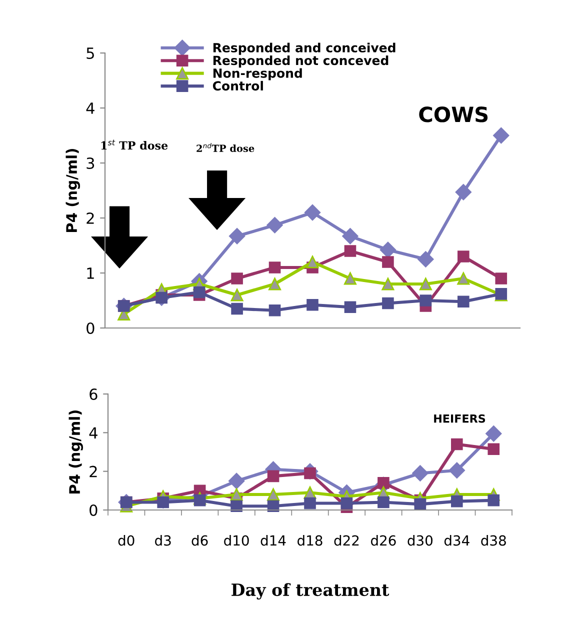 This screenshot has width=571, height=633. What do you see at coordinates (257, 74) in the screenshot?
I see `legend-label: Non-respond` at bounding box center [257, 74].